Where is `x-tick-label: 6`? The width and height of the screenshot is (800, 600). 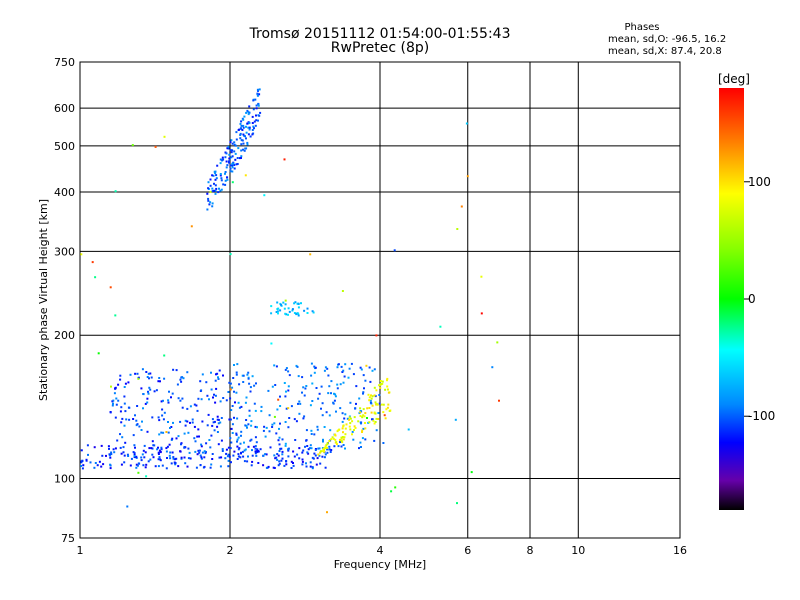 x-tick-label: 6 is located at coordinates (467, 550).